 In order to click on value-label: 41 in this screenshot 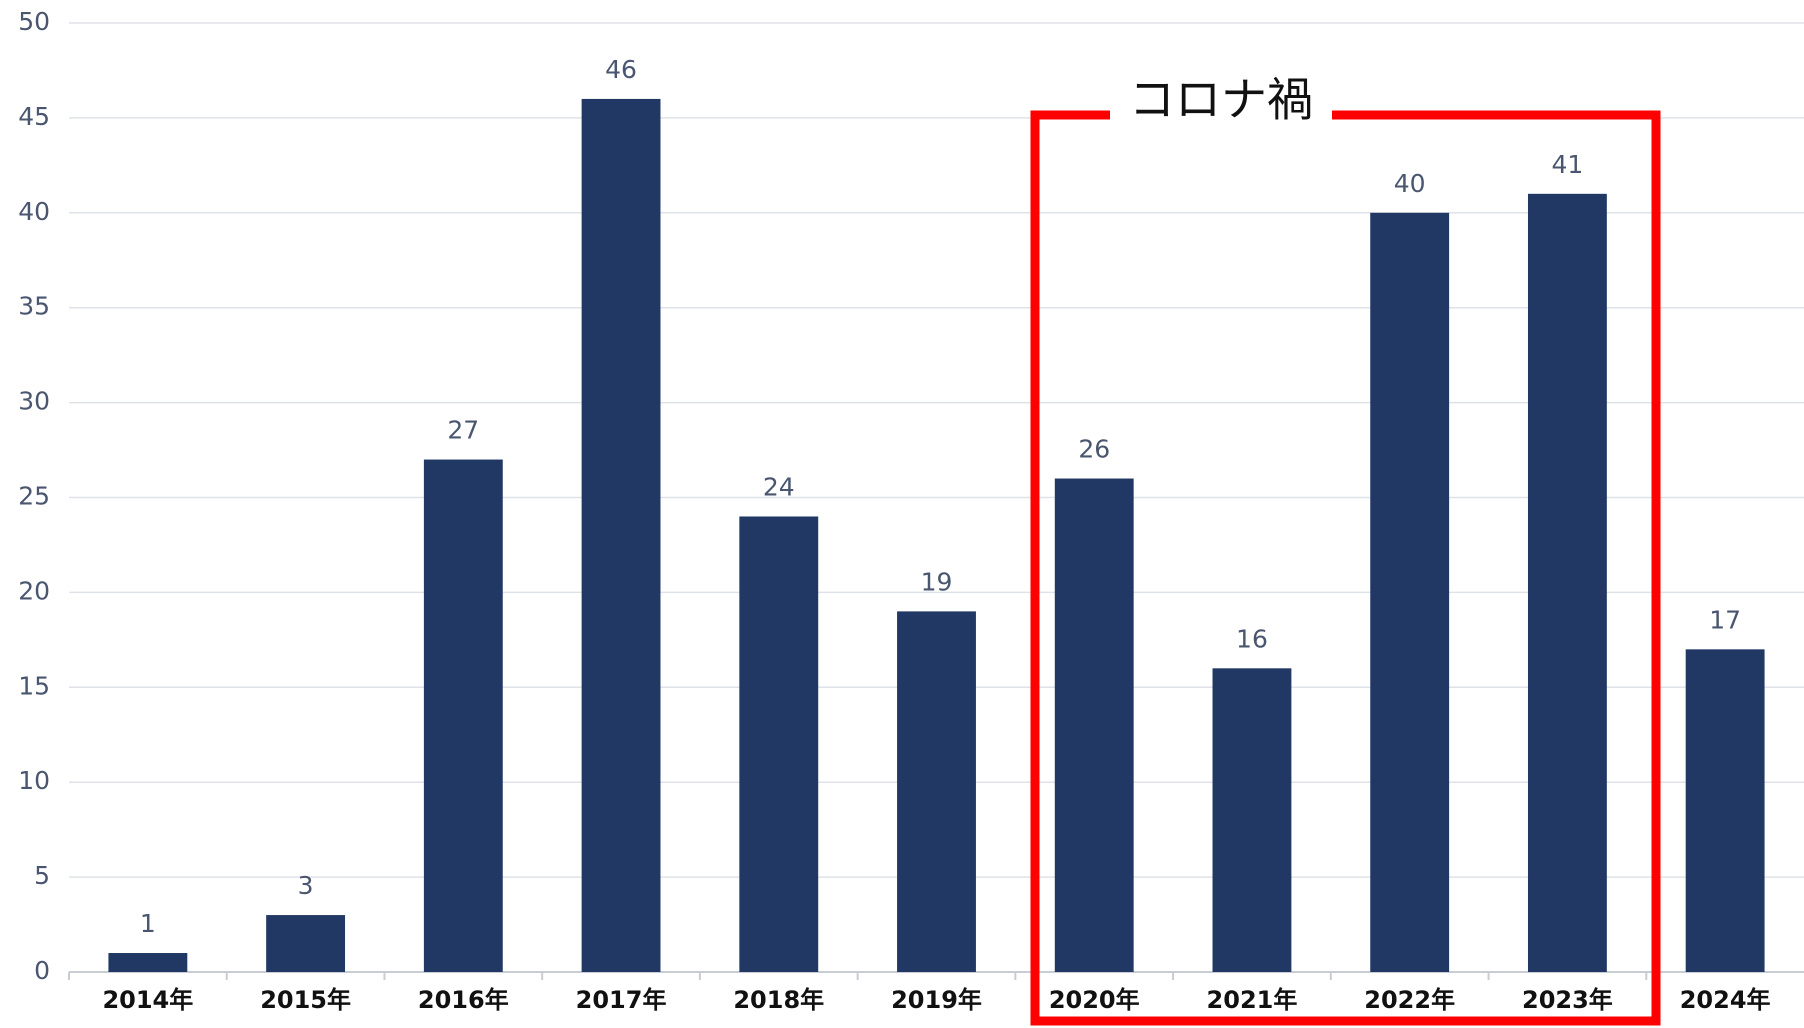, I will do `click(1568, 164)`.